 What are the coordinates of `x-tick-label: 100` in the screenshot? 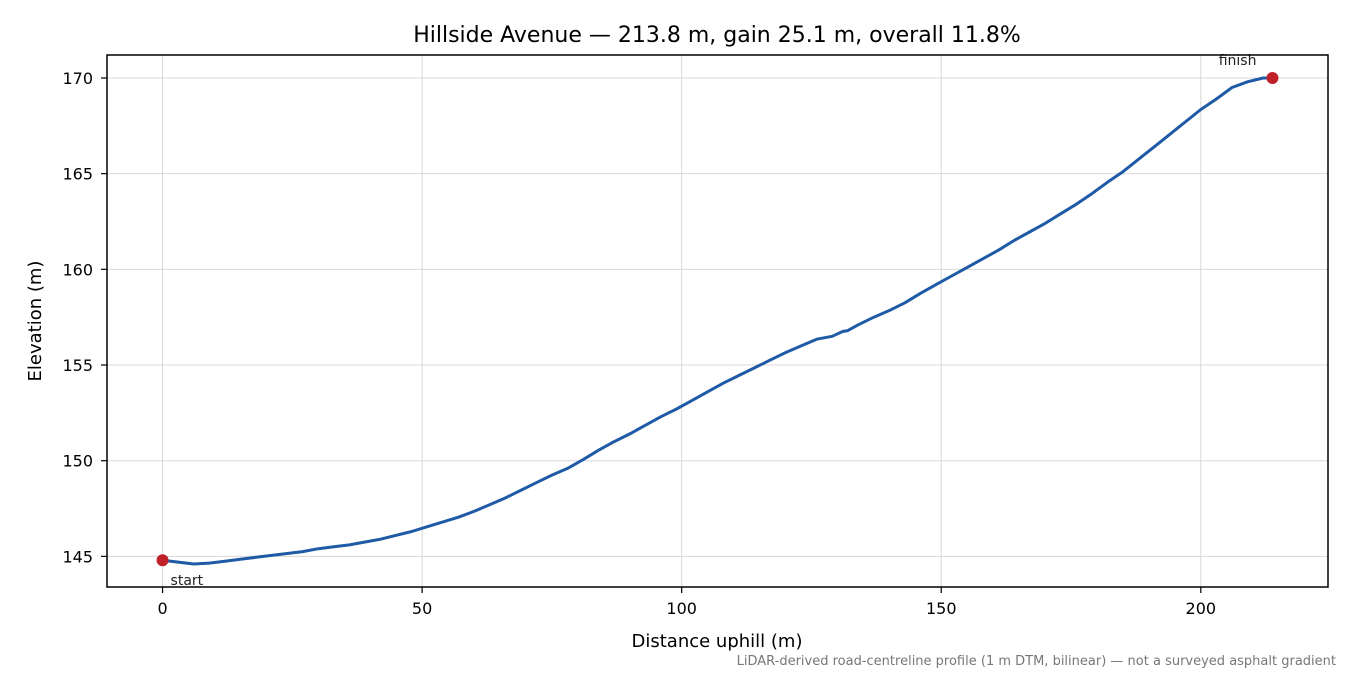 It's located at (681, 608).